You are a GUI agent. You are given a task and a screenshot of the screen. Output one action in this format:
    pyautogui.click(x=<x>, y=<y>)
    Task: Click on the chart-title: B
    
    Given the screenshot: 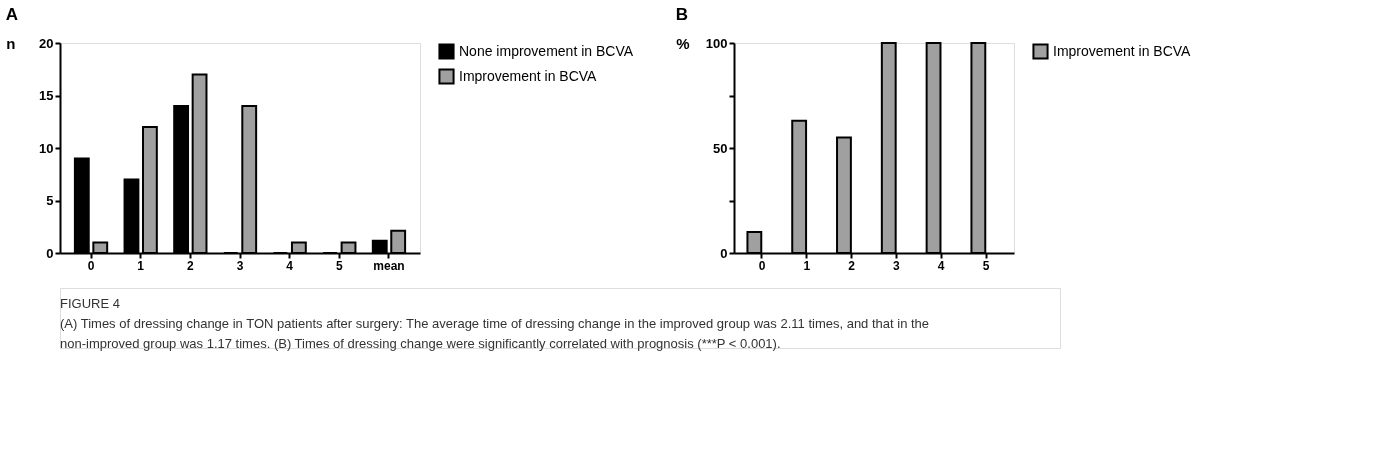 What is the action you would take?
    pyautogui.click(x=681, y=14)
    